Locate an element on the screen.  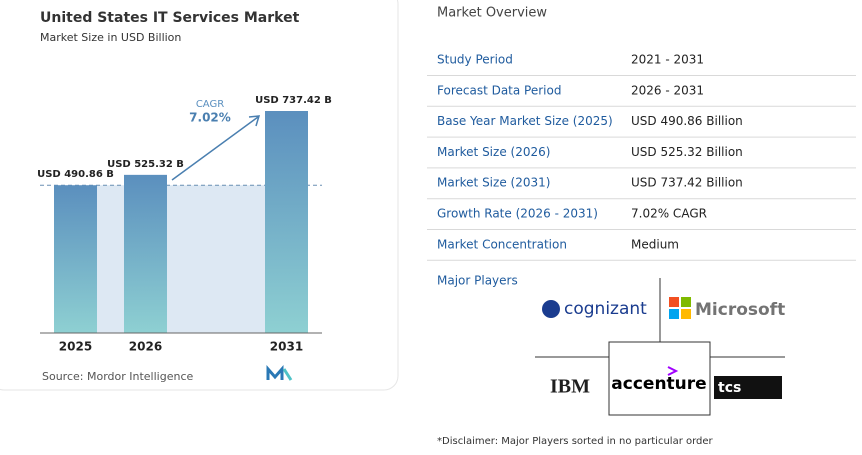
logo-cognizant: cognizant is located at coordinates (605, 309).